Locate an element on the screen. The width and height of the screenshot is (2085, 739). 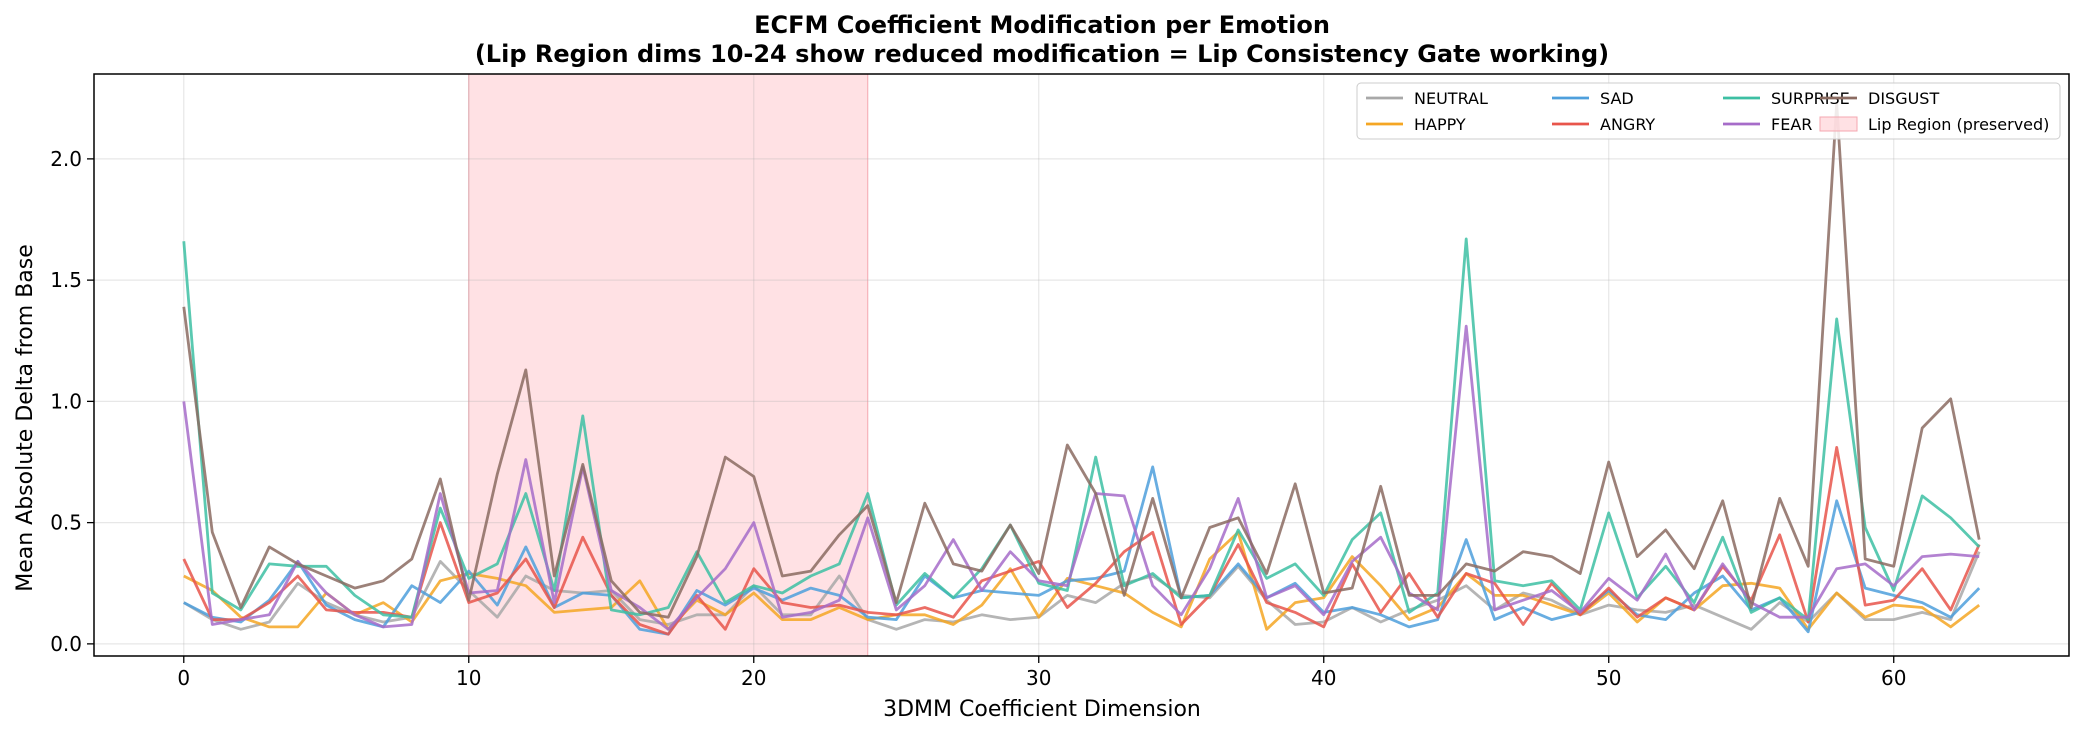
legend-label: ANGRY is located at coordinates (1627, 124).